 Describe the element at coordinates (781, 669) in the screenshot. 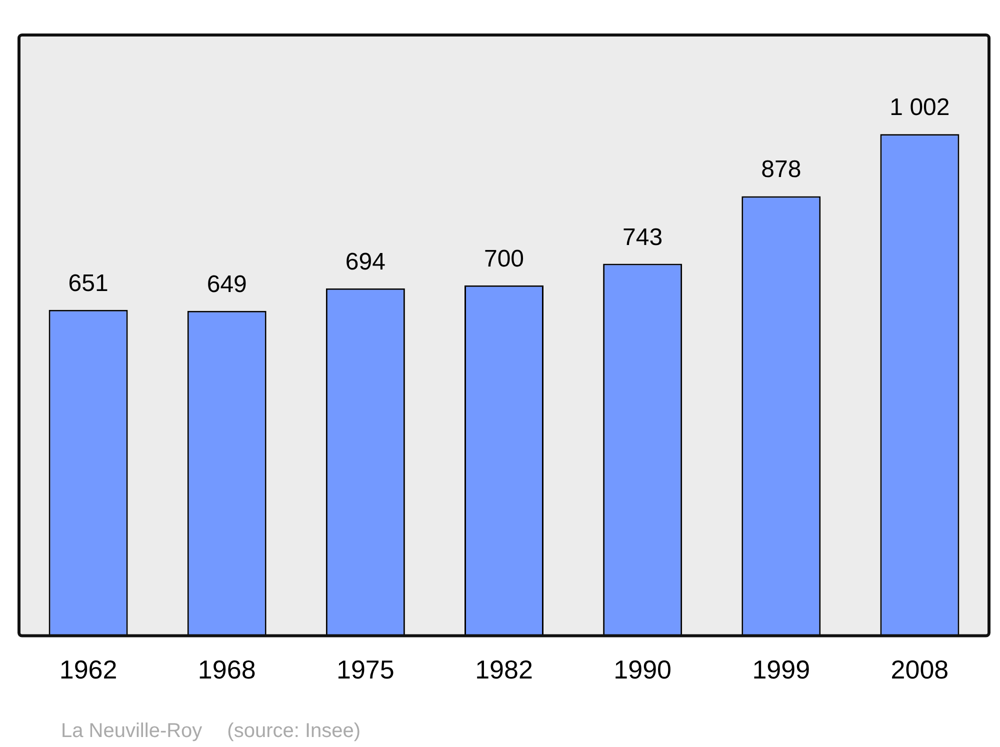

I see `x-tick-label: 1999` at that location.